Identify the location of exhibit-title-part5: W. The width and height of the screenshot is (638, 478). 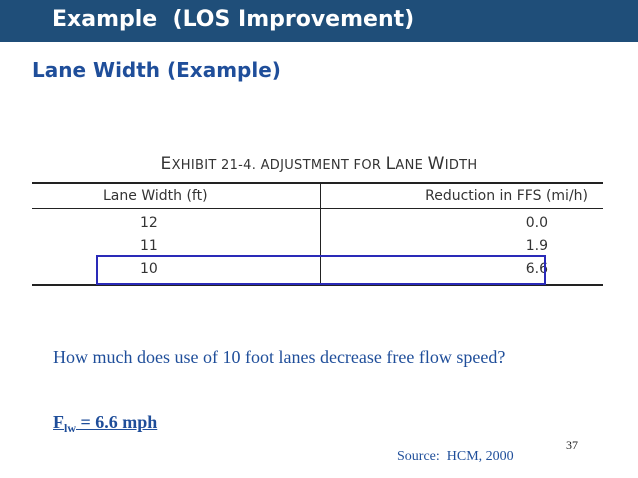
(436, 164).